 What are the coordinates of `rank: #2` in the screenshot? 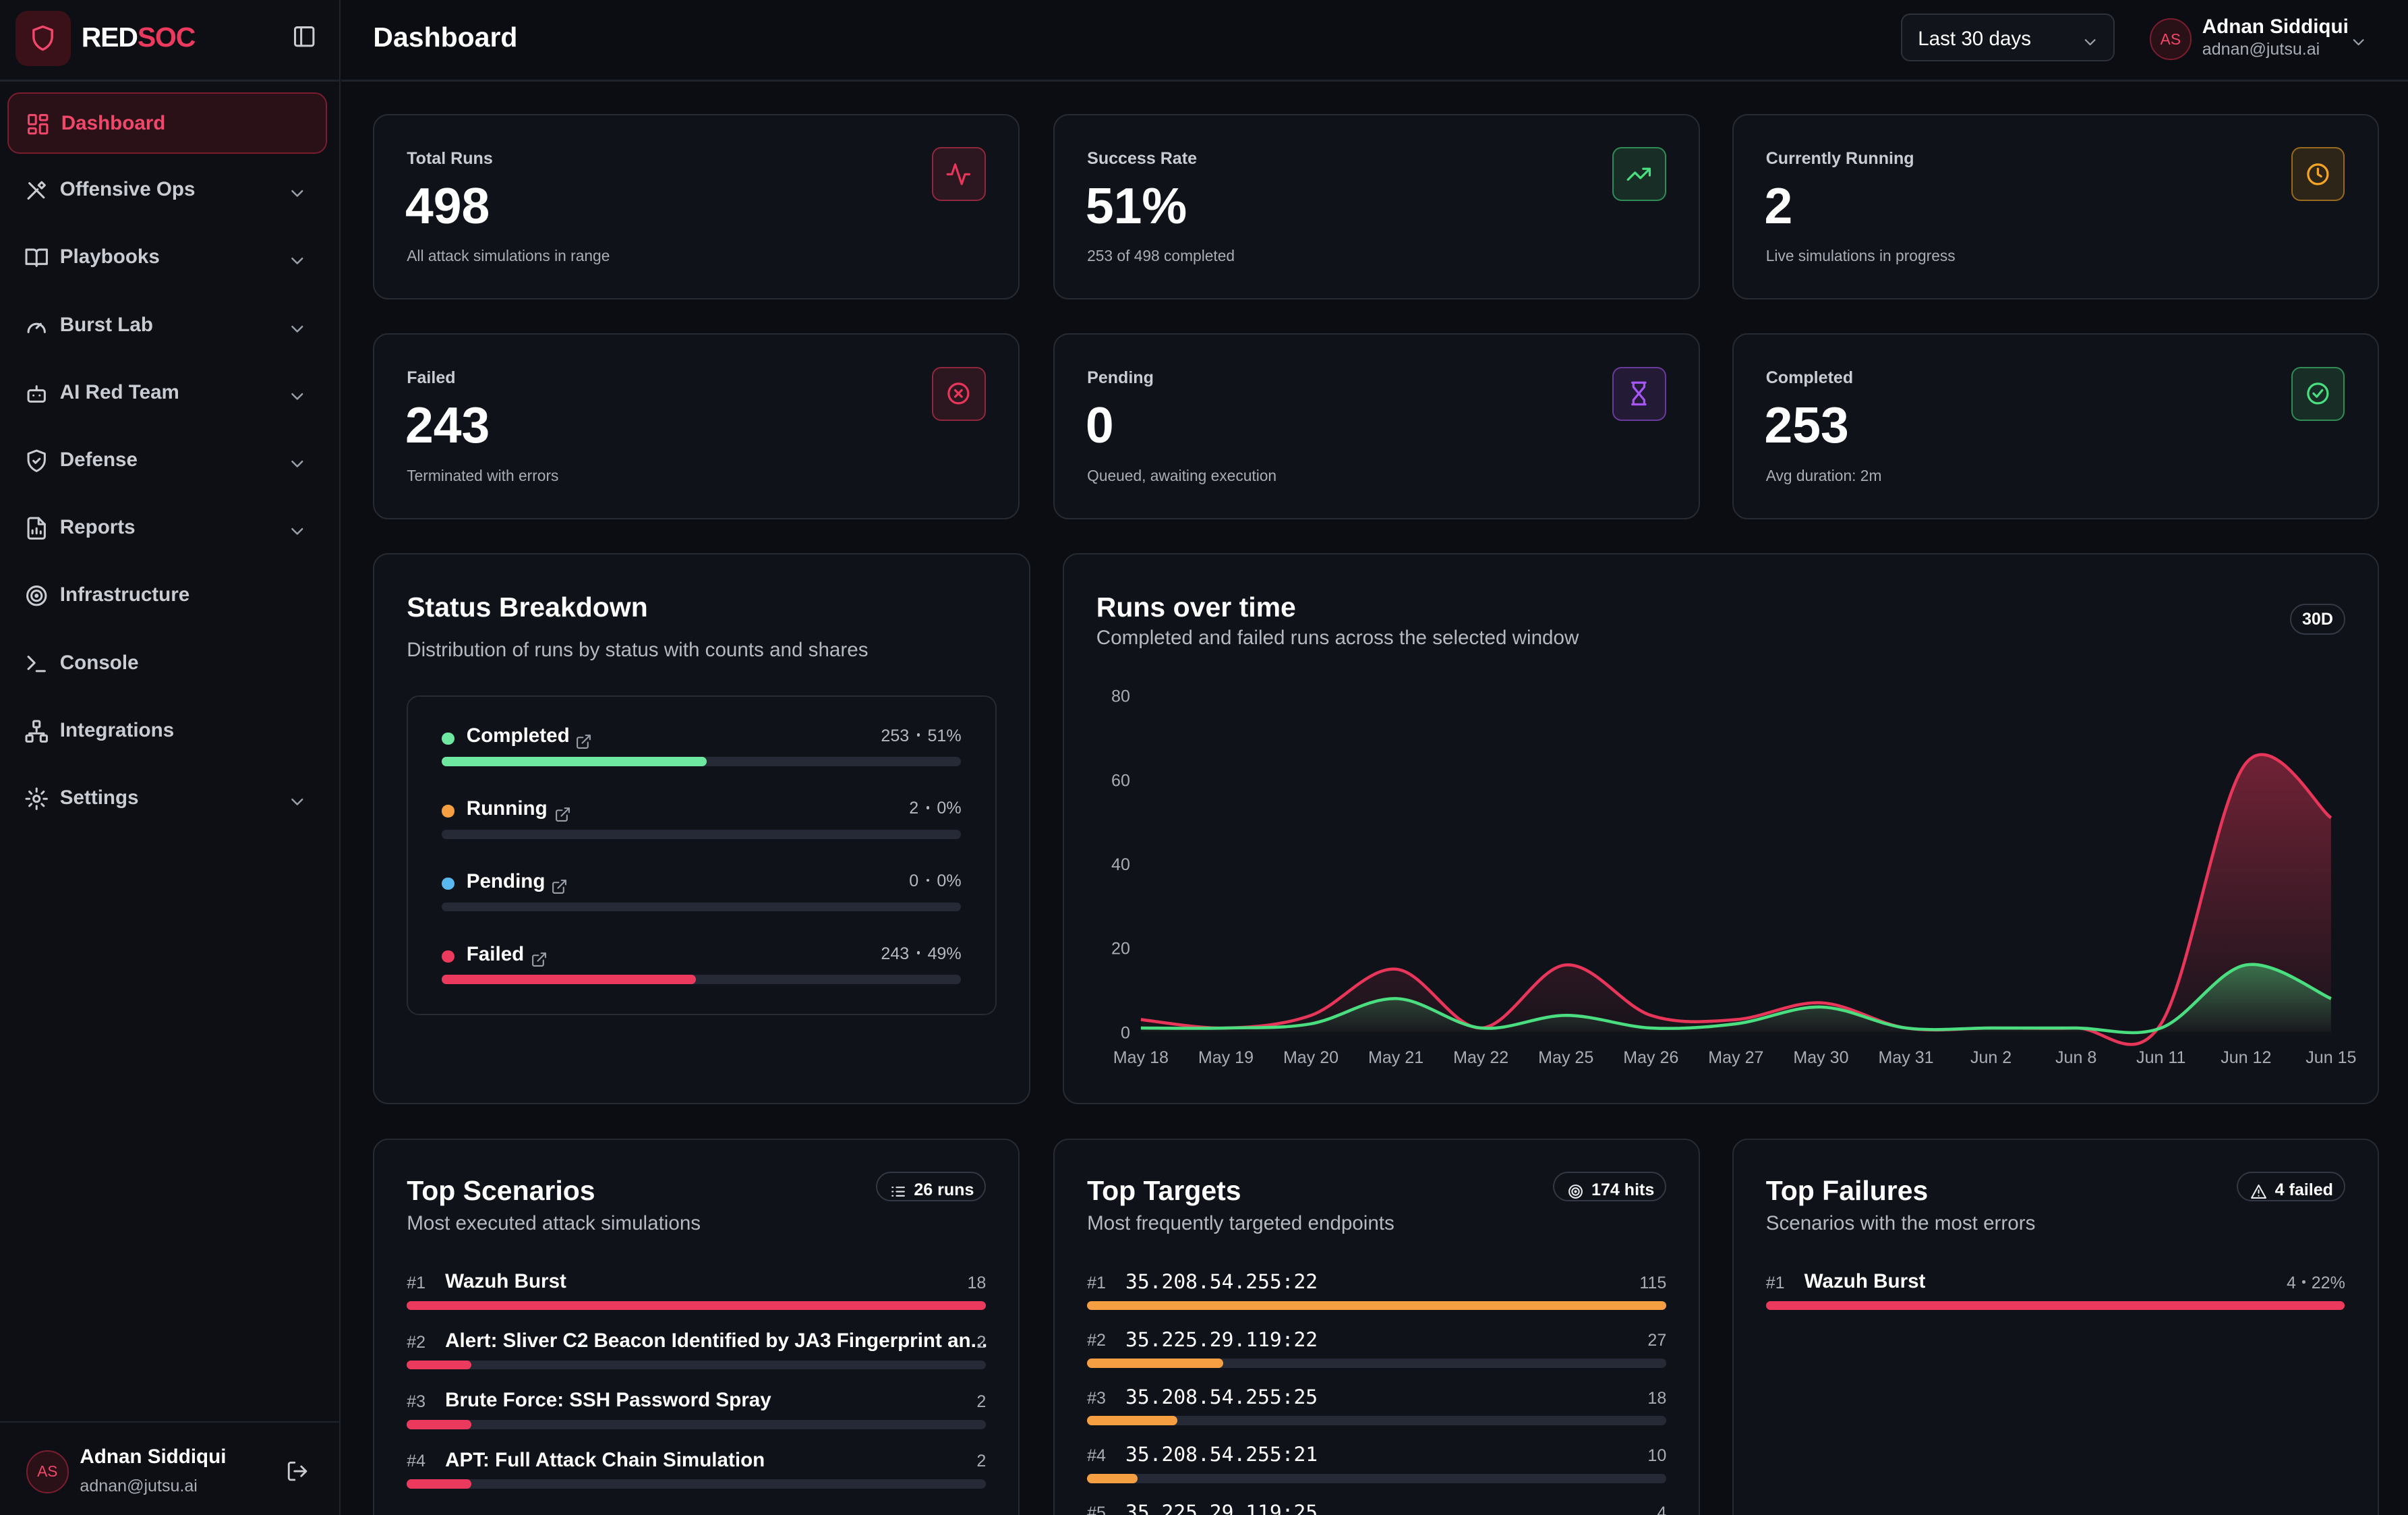 It's located at (1097, 1340).